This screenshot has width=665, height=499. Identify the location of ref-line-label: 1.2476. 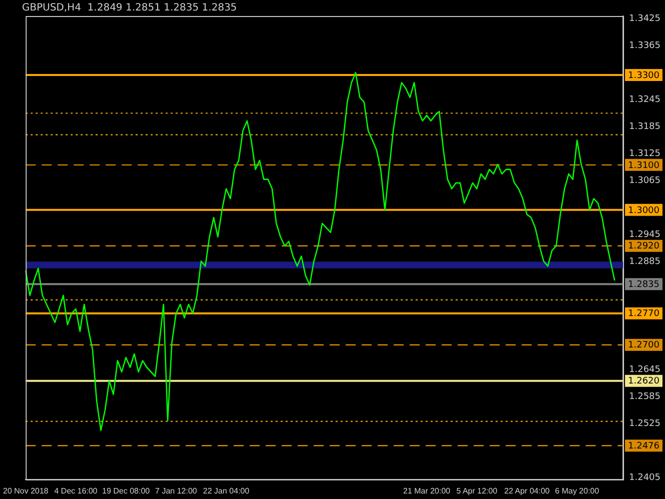
(644, 447).